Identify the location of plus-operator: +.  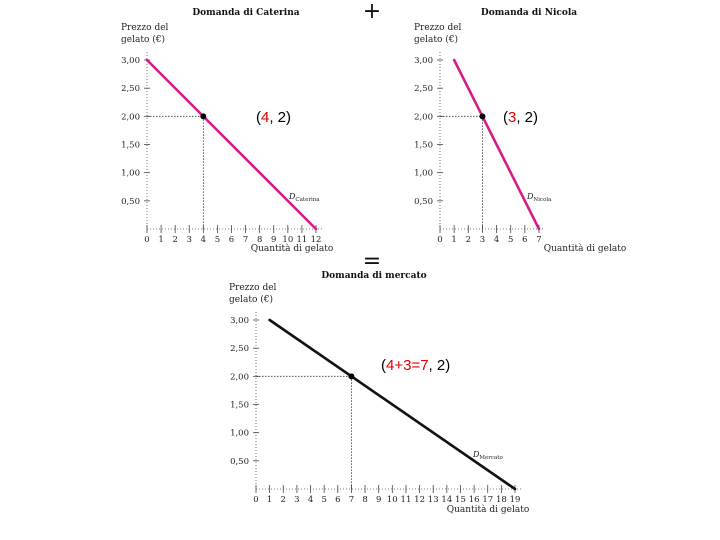
(372, 12).